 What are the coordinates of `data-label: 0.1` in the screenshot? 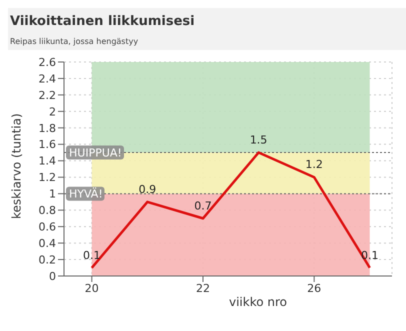 It's located at (92, 255).